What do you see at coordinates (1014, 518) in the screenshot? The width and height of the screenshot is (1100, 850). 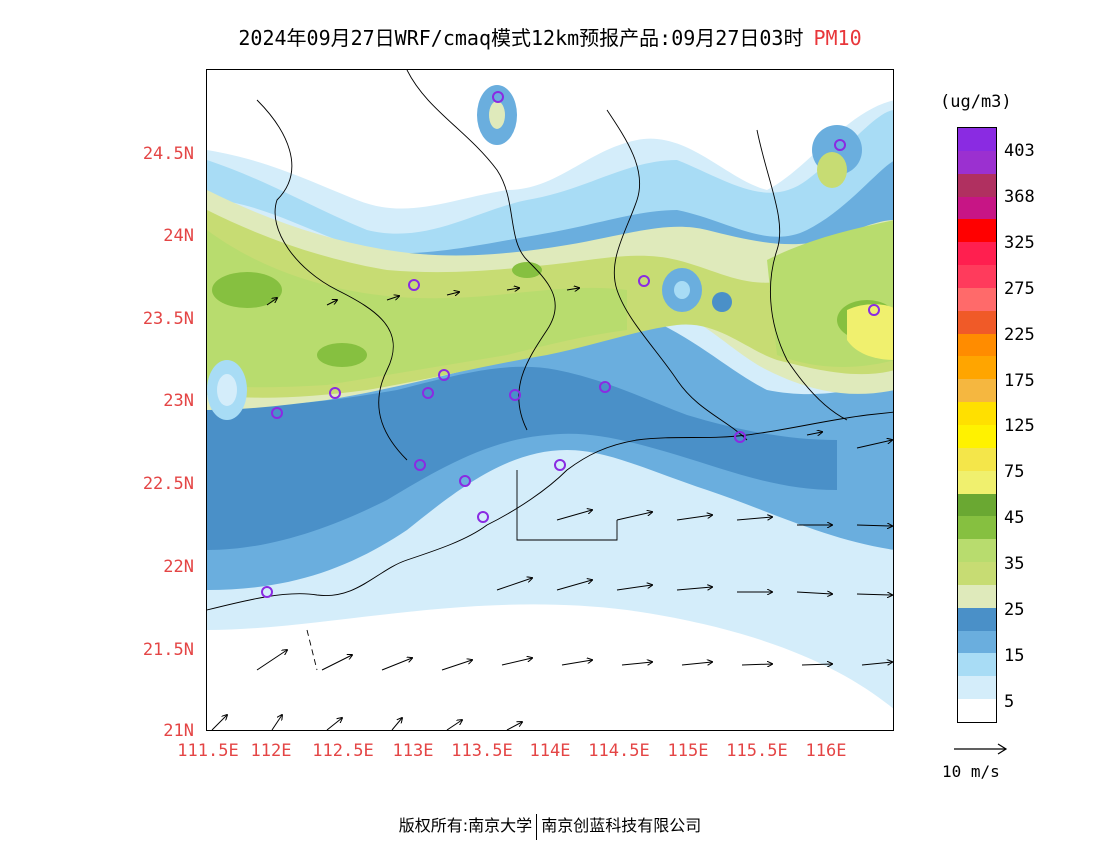 I see `colorbar-label: 45` at bounding box center [1014, 518].